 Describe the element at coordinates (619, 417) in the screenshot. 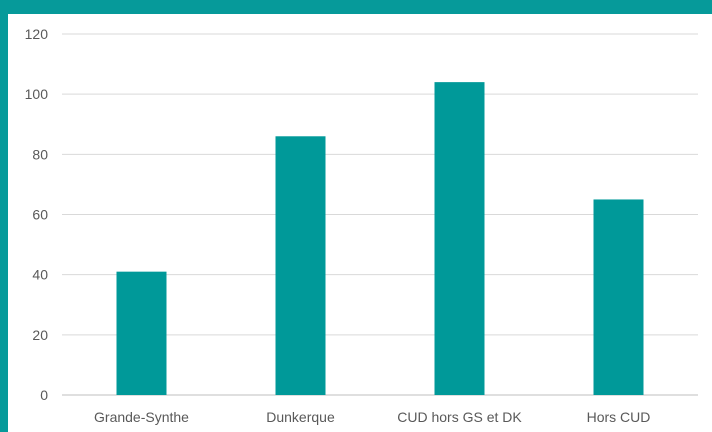

I see `x-tick-label: Hors CUD` at that location.